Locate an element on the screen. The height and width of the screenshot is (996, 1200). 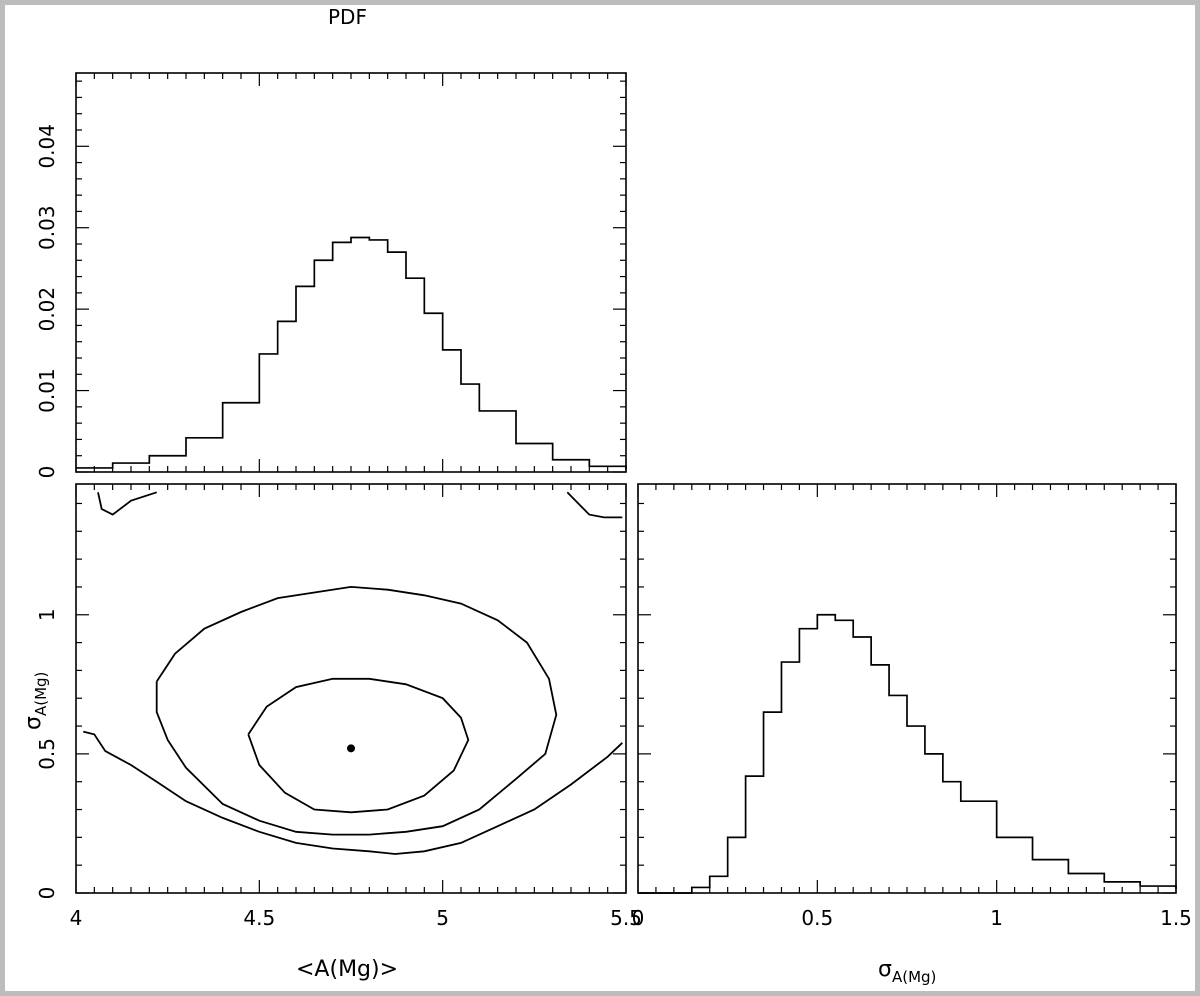
x-tick-label: 1.5 is located at coordinates (1176, 918).